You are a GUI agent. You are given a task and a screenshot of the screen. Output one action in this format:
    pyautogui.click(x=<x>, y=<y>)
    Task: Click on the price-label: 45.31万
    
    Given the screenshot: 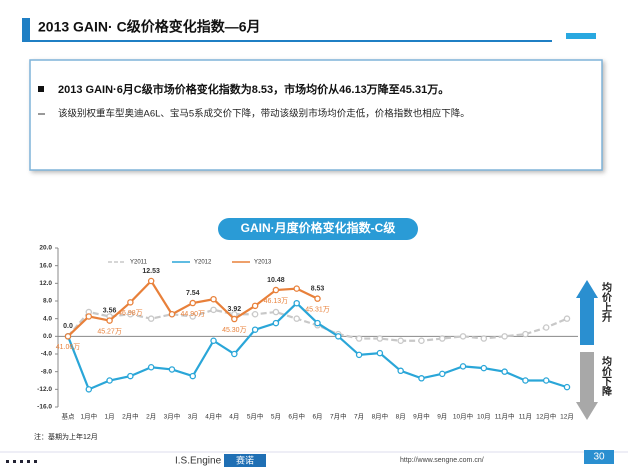 What is the action you would take?
    pyautogui.click(x=317, y=310)
    